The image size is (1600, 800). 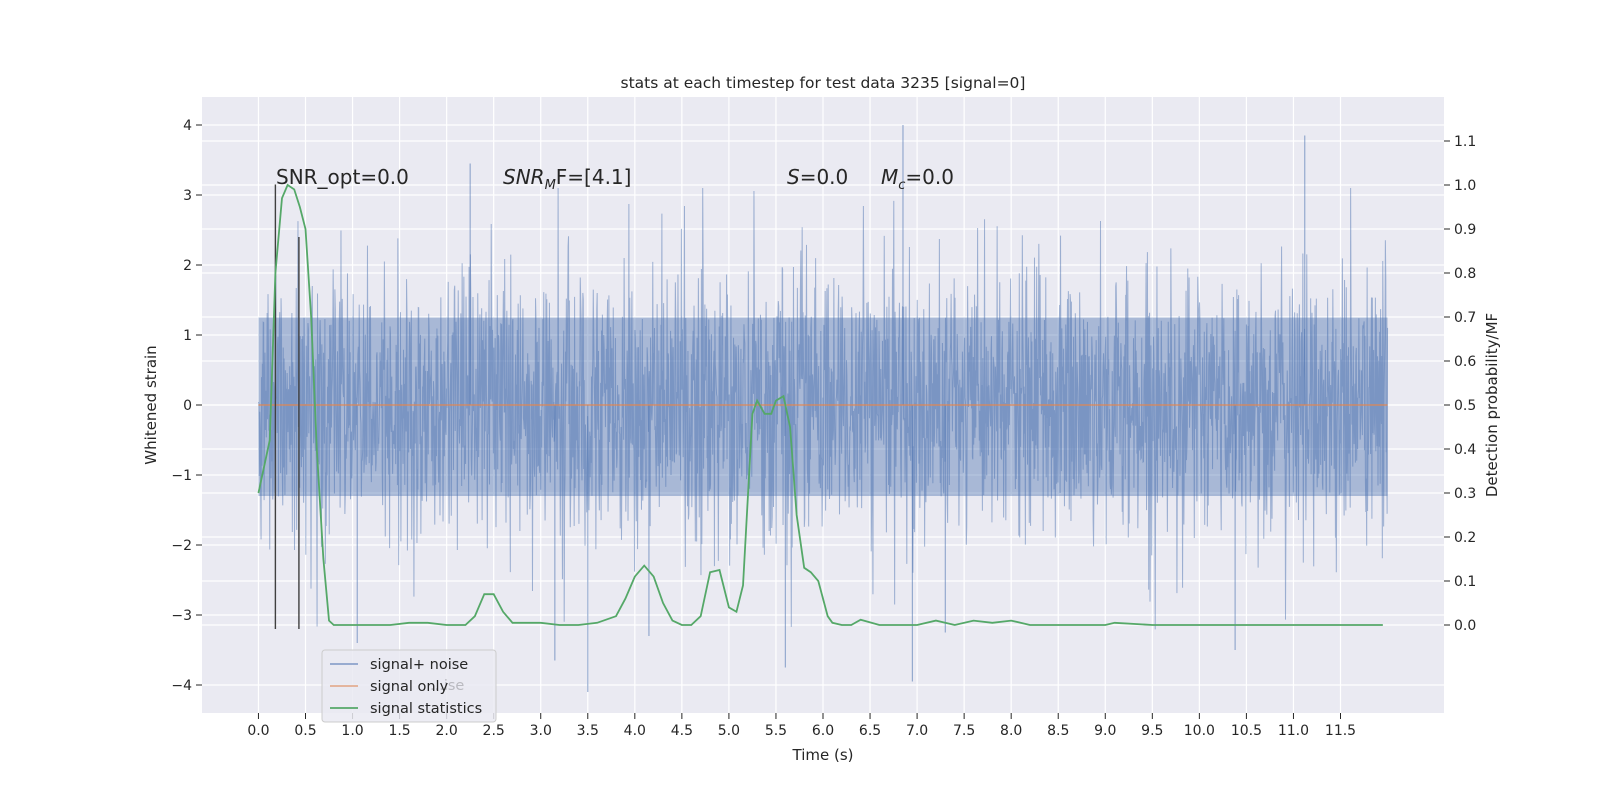 I want to click on x-tick-label: 2.5, so click(x=494, y=731).